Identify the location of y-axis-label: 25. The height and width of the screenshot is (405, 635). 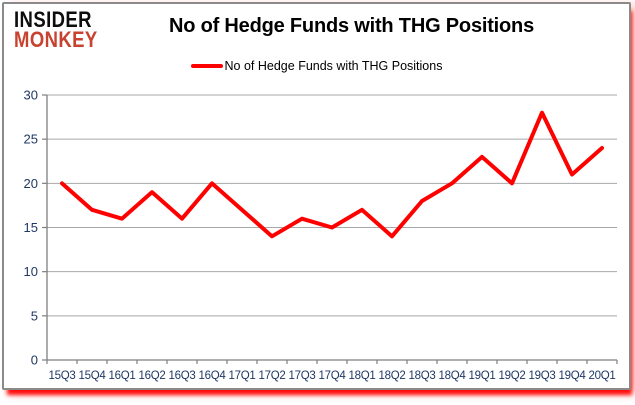
(31, 139).